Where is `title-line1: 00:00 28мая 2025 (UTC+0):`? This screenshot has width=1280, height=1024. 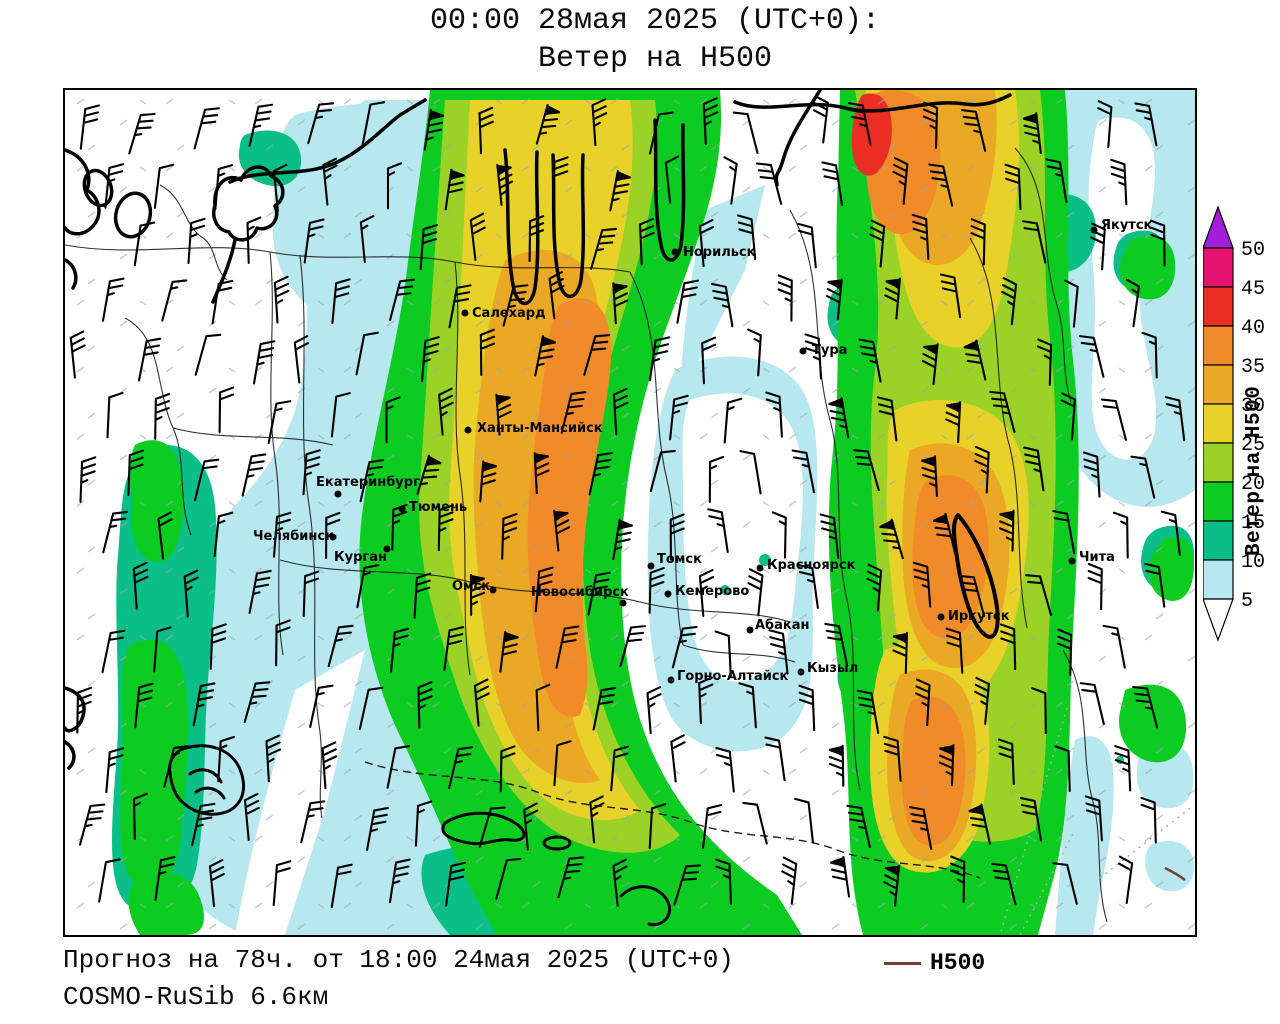 title-line1: 00:00 28мая 2025 (UTC+0): is located at coordinates (655, 21).